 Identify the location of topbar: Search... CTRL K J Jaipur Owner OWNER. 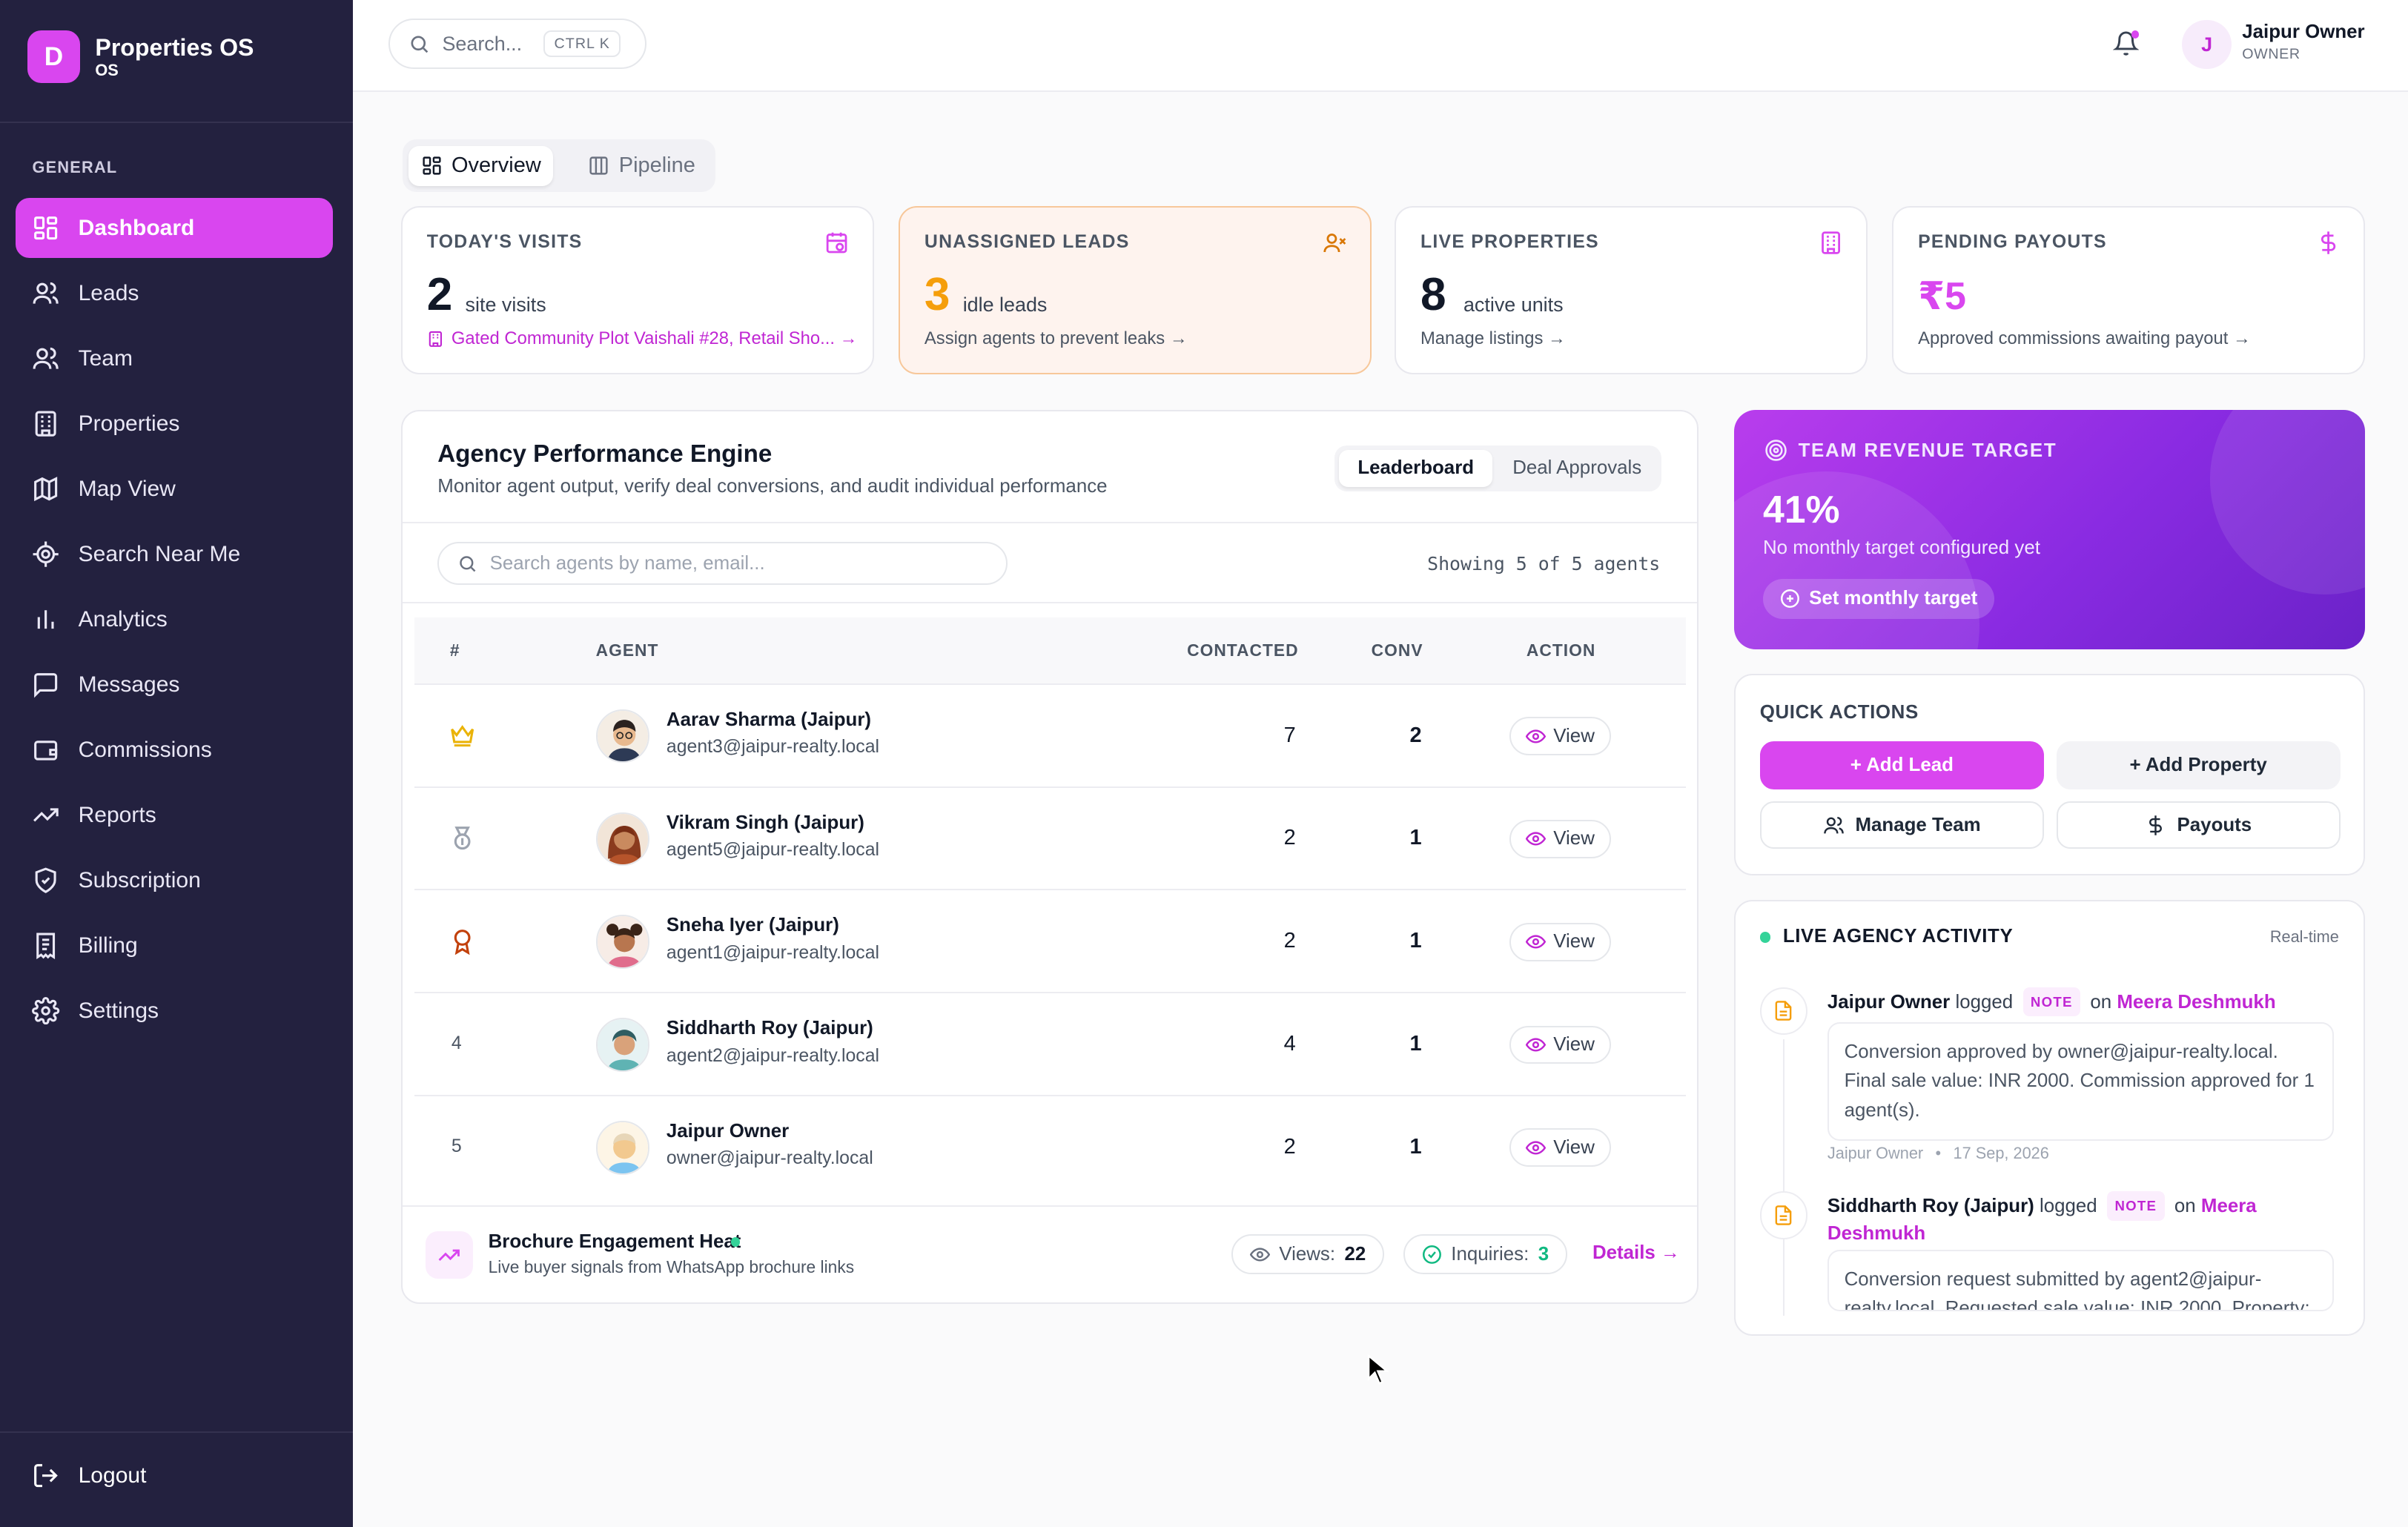
(1380, 46).